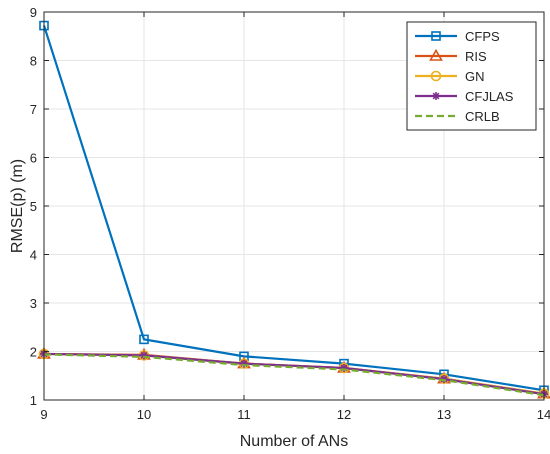 The image size is (550, 454). Describe the element at coordinates (482, 116) in the screenshot. I see `legend-label: CRLB` at that location.